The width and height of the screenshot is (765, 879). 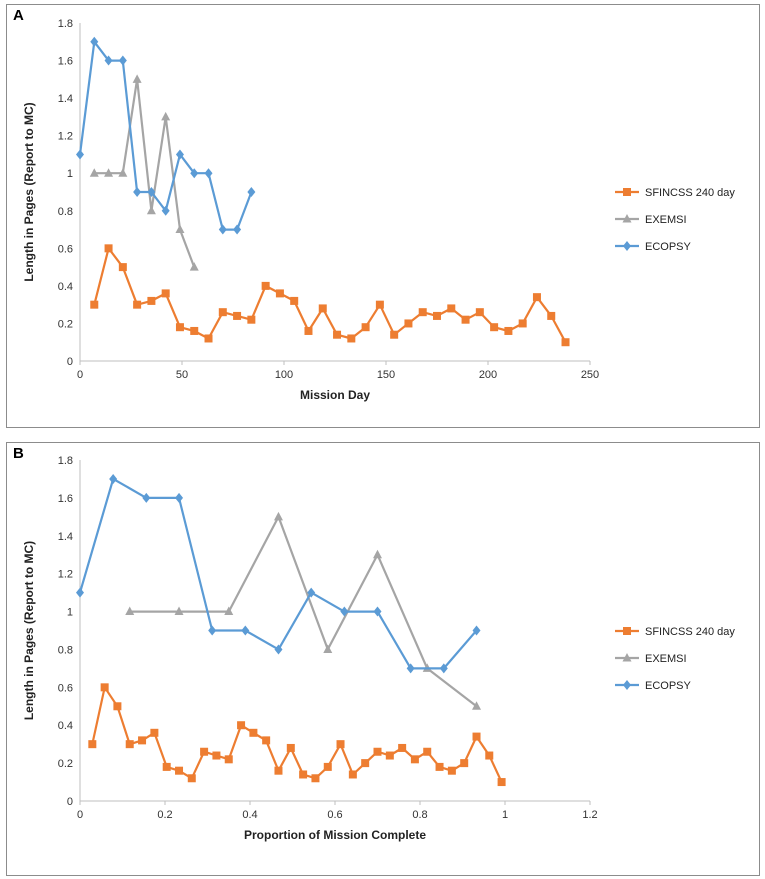 I want to click on x-tick-label: 0, so click(x=80, y=375).